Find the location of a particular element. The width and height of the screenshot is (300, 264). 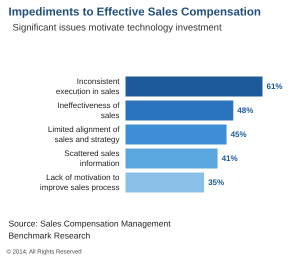

y-tick-label: Lack of motivation to improve sales process is located at coordinates (80, 182).